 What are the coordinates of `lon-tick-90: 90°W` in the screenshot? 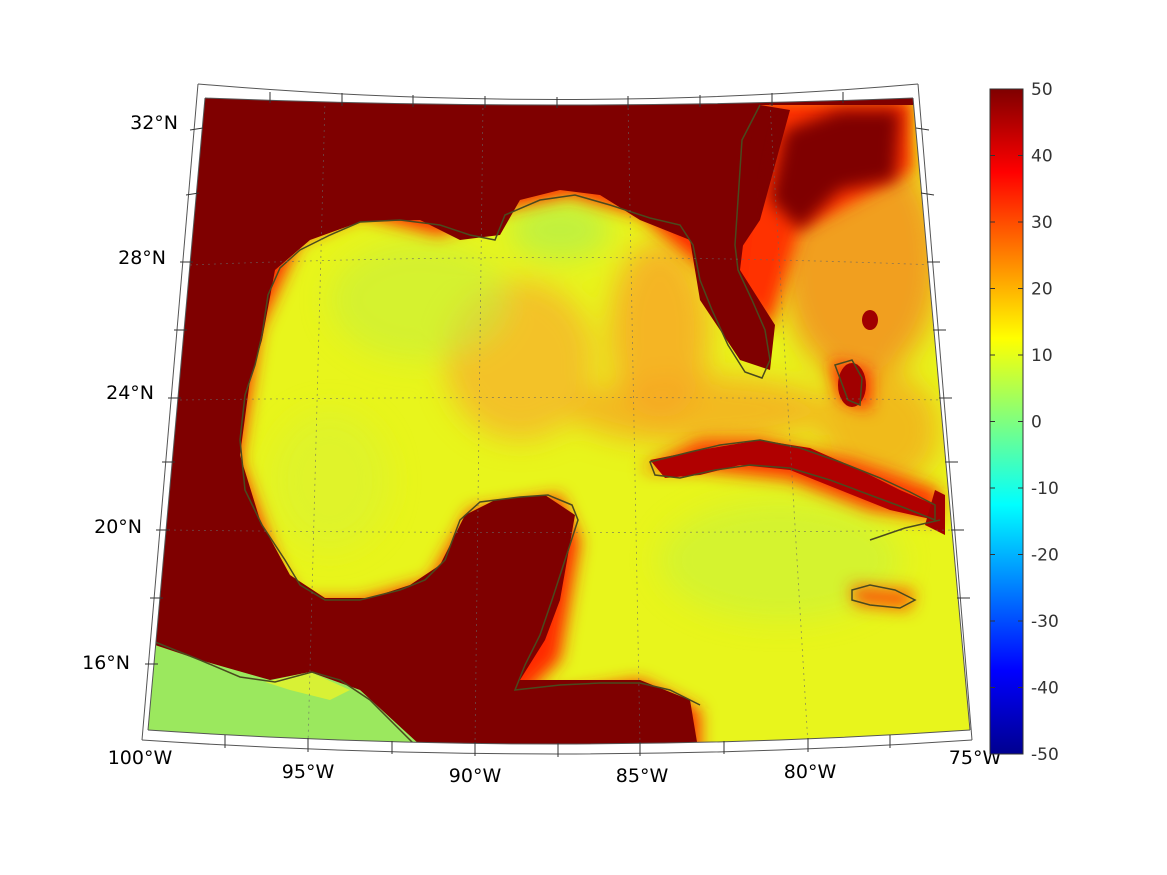 It's located at (475, 776).